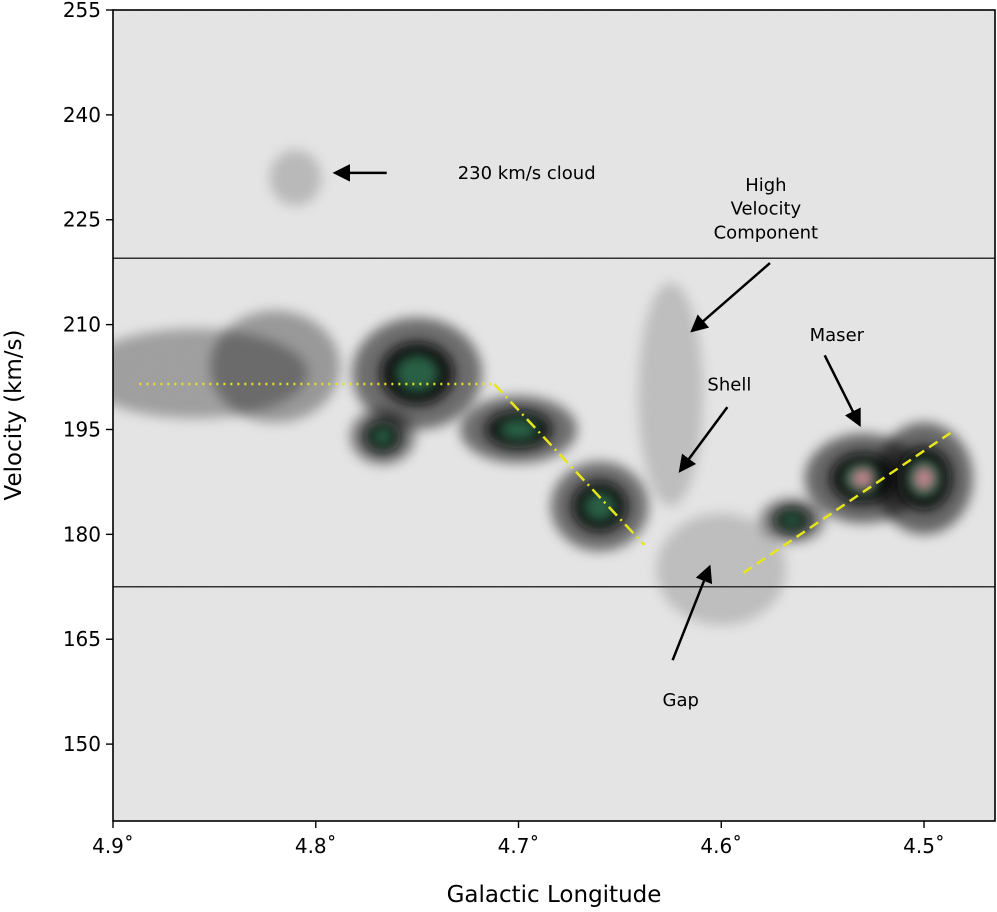 The width and height of the screenshot is (997, 912). Describe the element at coordinates (729, 385) in the screenshot. I see `annotation-label-5: Shell` at that location.